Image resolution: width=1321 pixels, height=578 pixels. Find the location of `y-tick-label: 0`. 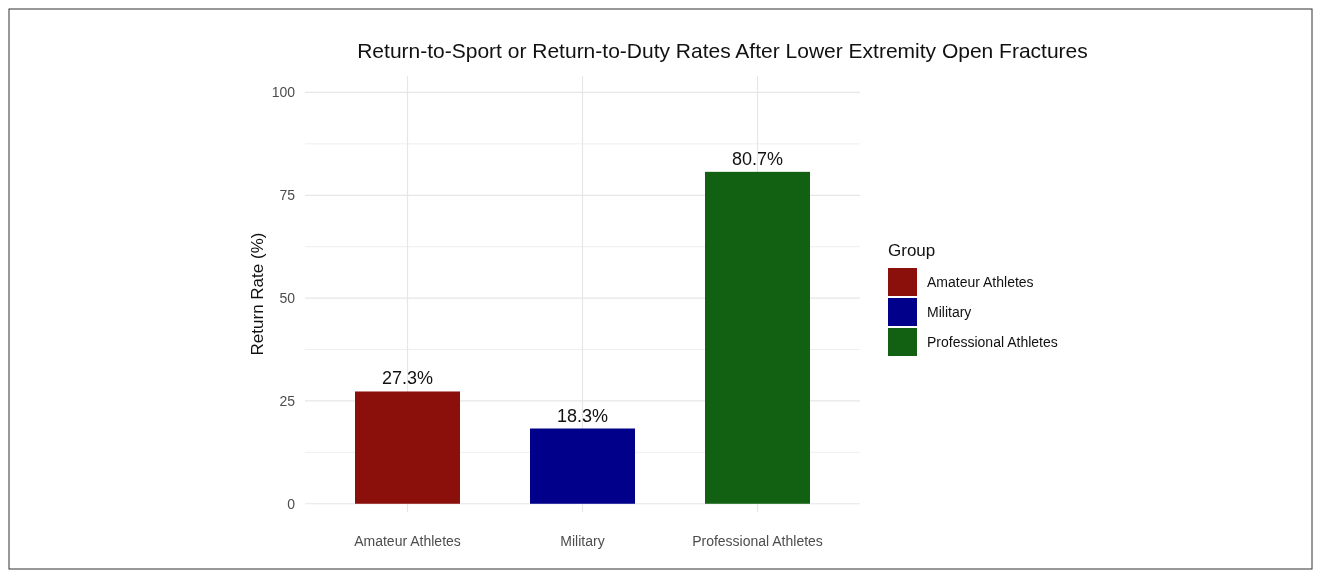

y-tick-label: 0 is located at coordinates (291, 503).